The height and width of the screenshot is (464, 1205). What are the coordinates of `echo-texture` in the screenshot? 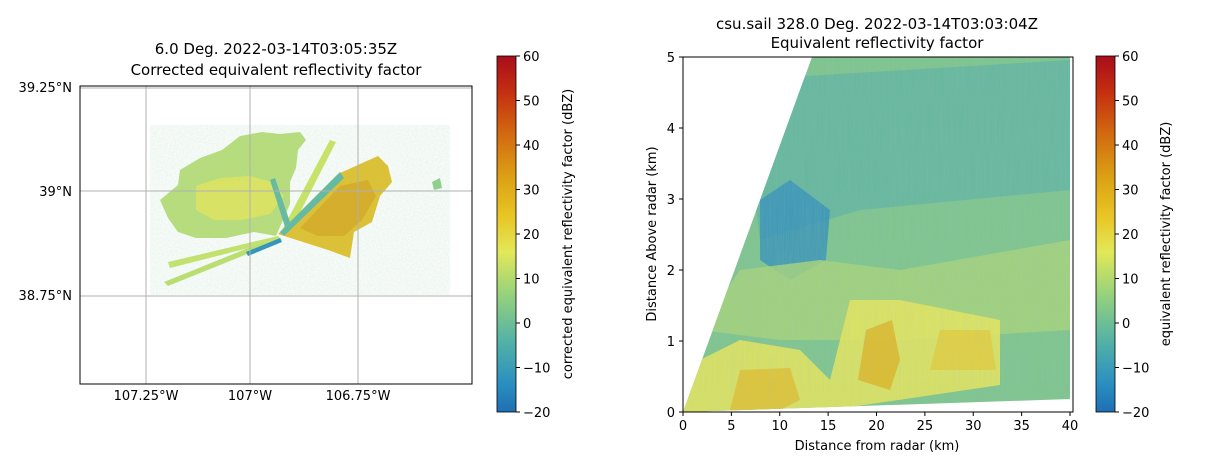 It's located at (300, 210).